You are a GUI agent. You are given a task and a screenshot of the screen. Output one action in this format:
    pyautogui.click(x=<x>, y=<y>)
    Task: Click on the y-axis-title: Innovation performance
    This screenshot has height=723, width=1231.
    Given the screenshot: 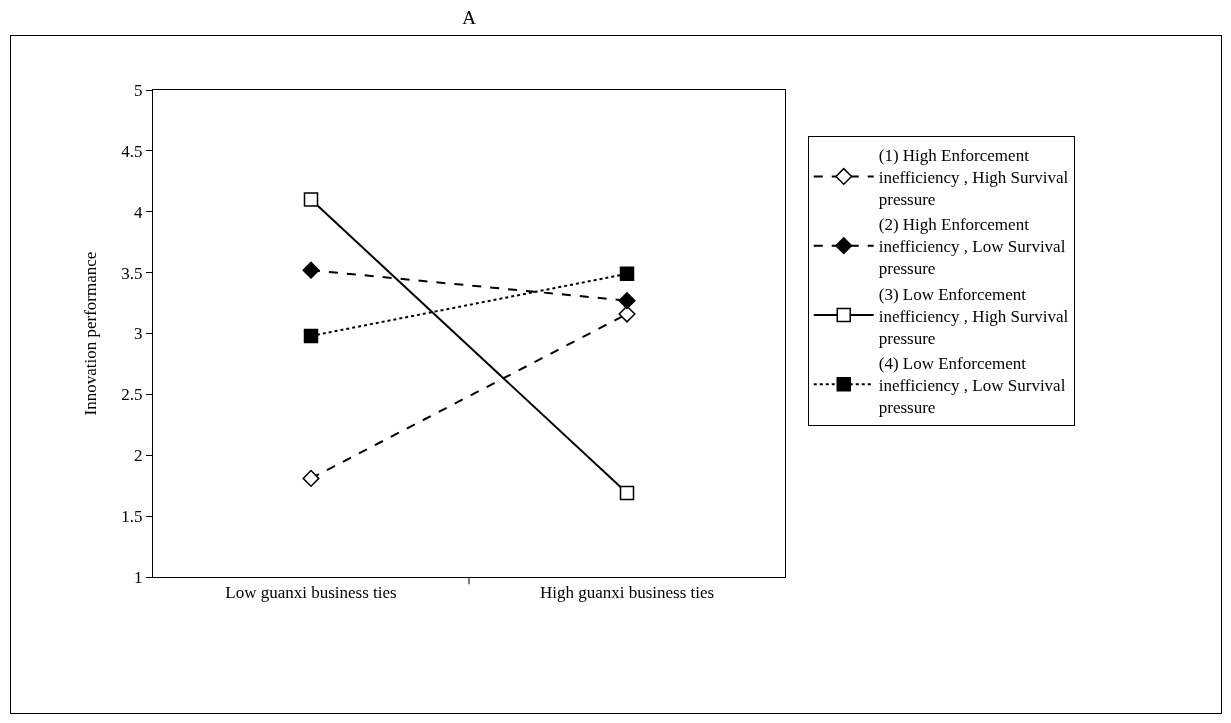 What is the action you would take?
    pyautogui.click(x=90, y=333)
    